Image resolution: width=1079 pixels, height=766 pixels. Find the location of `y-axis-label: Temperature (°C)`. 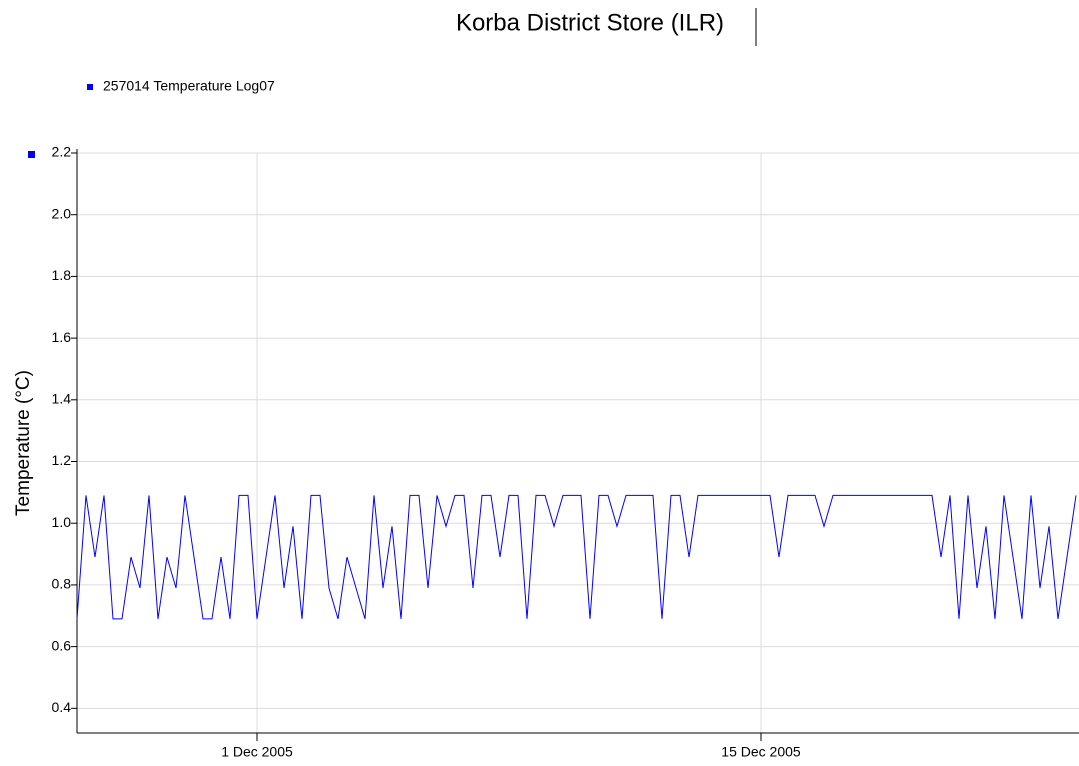

y-axis-label: Temperature (°C) is located at coordinates (23, 443).